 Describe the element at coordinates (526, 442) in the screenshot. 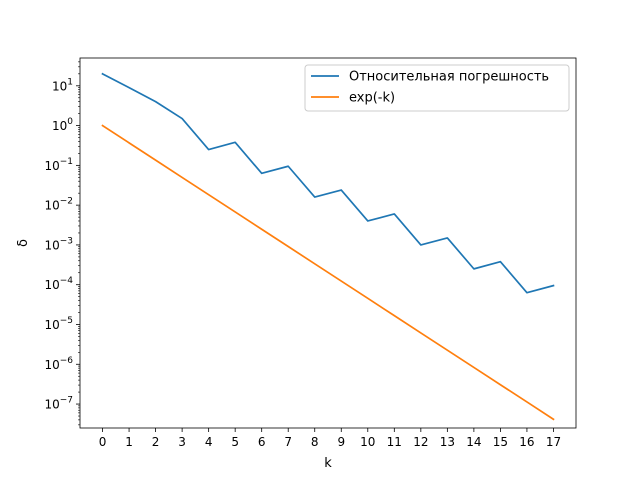

I see `x-tick-label: 16` at that location.